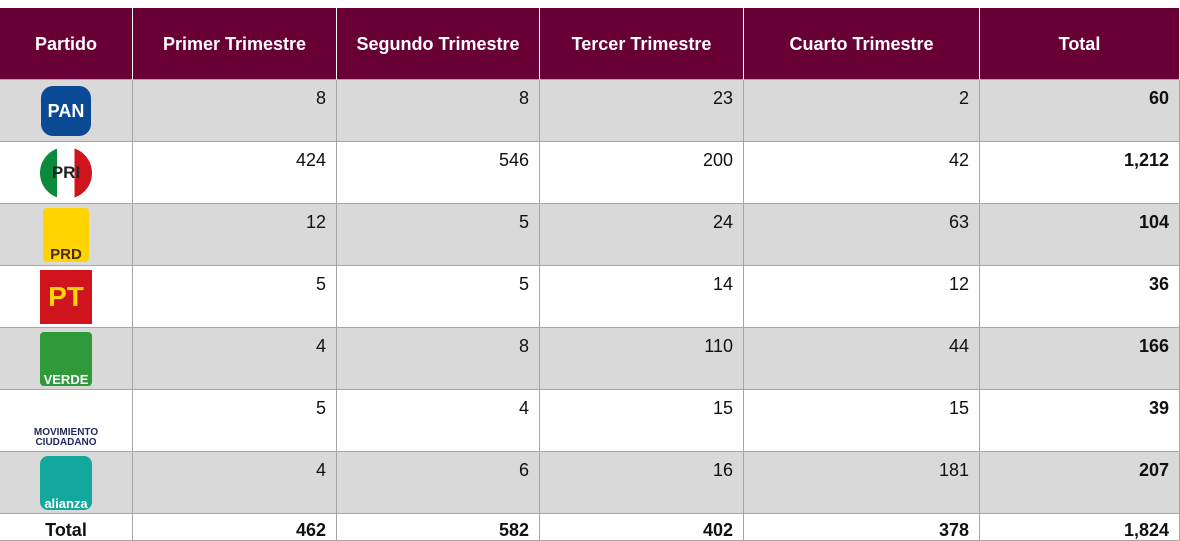 The height and width of the screenshot is (541, 1180). What do you see at coordinates (642, 235) in the screenshot?
I see `cell-value: 24` at bounding box center [642, 235].